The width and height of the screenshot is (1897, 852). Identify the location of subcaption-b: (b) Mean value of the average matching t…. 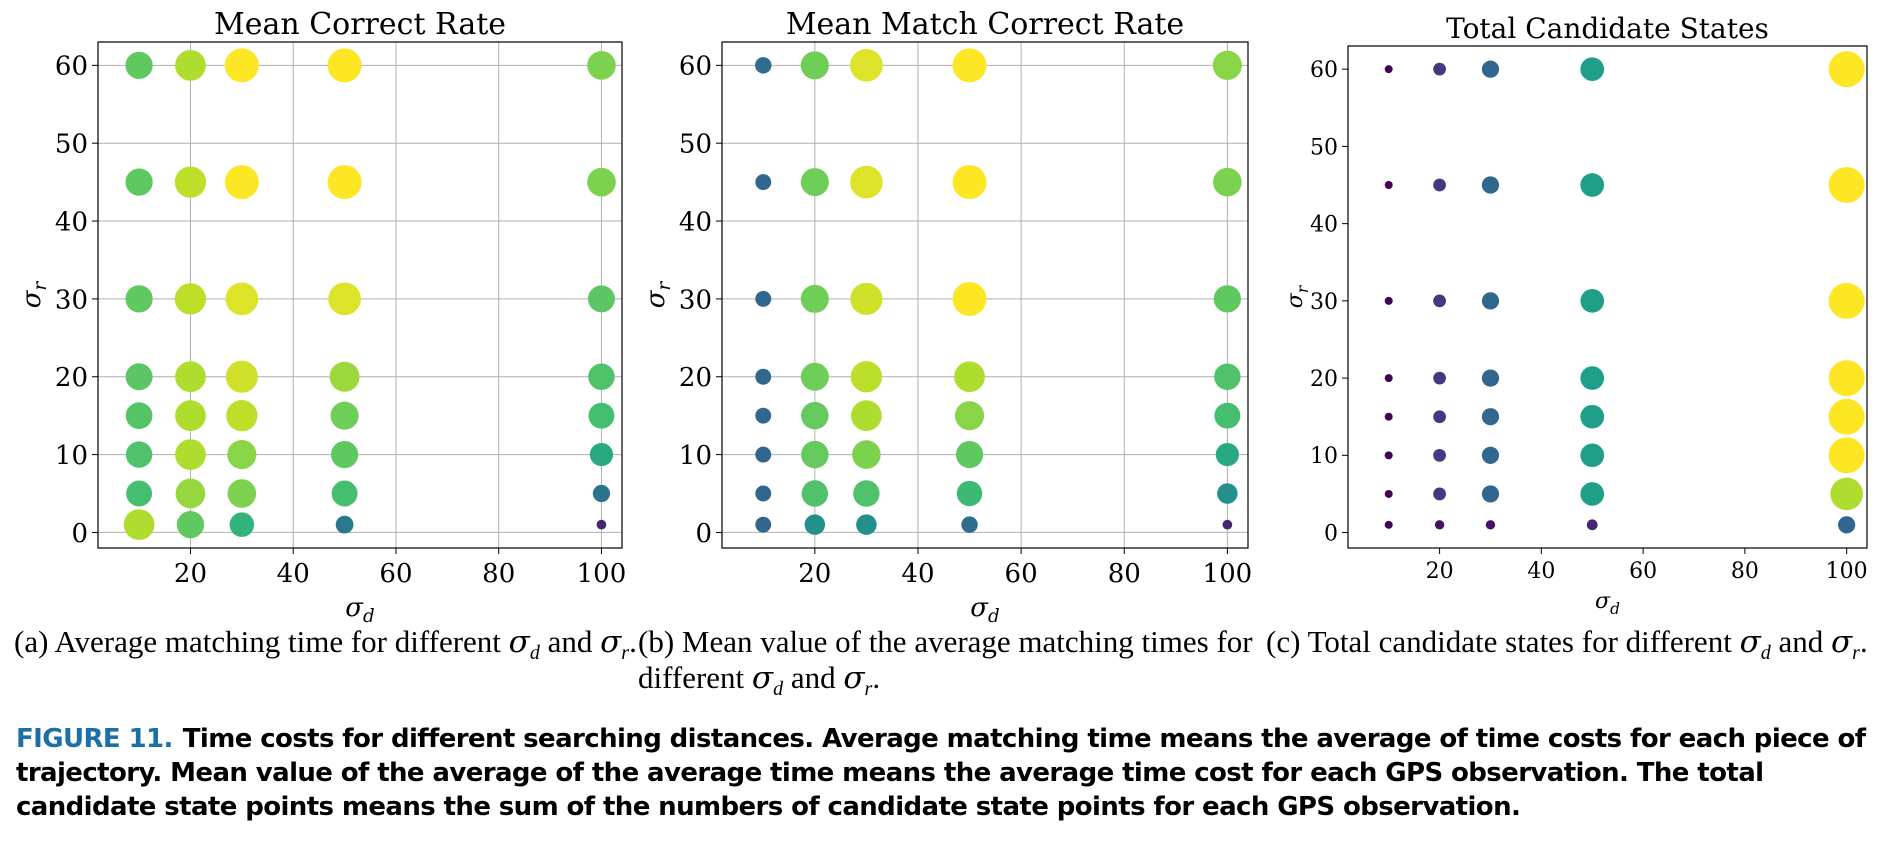
(958, 665).